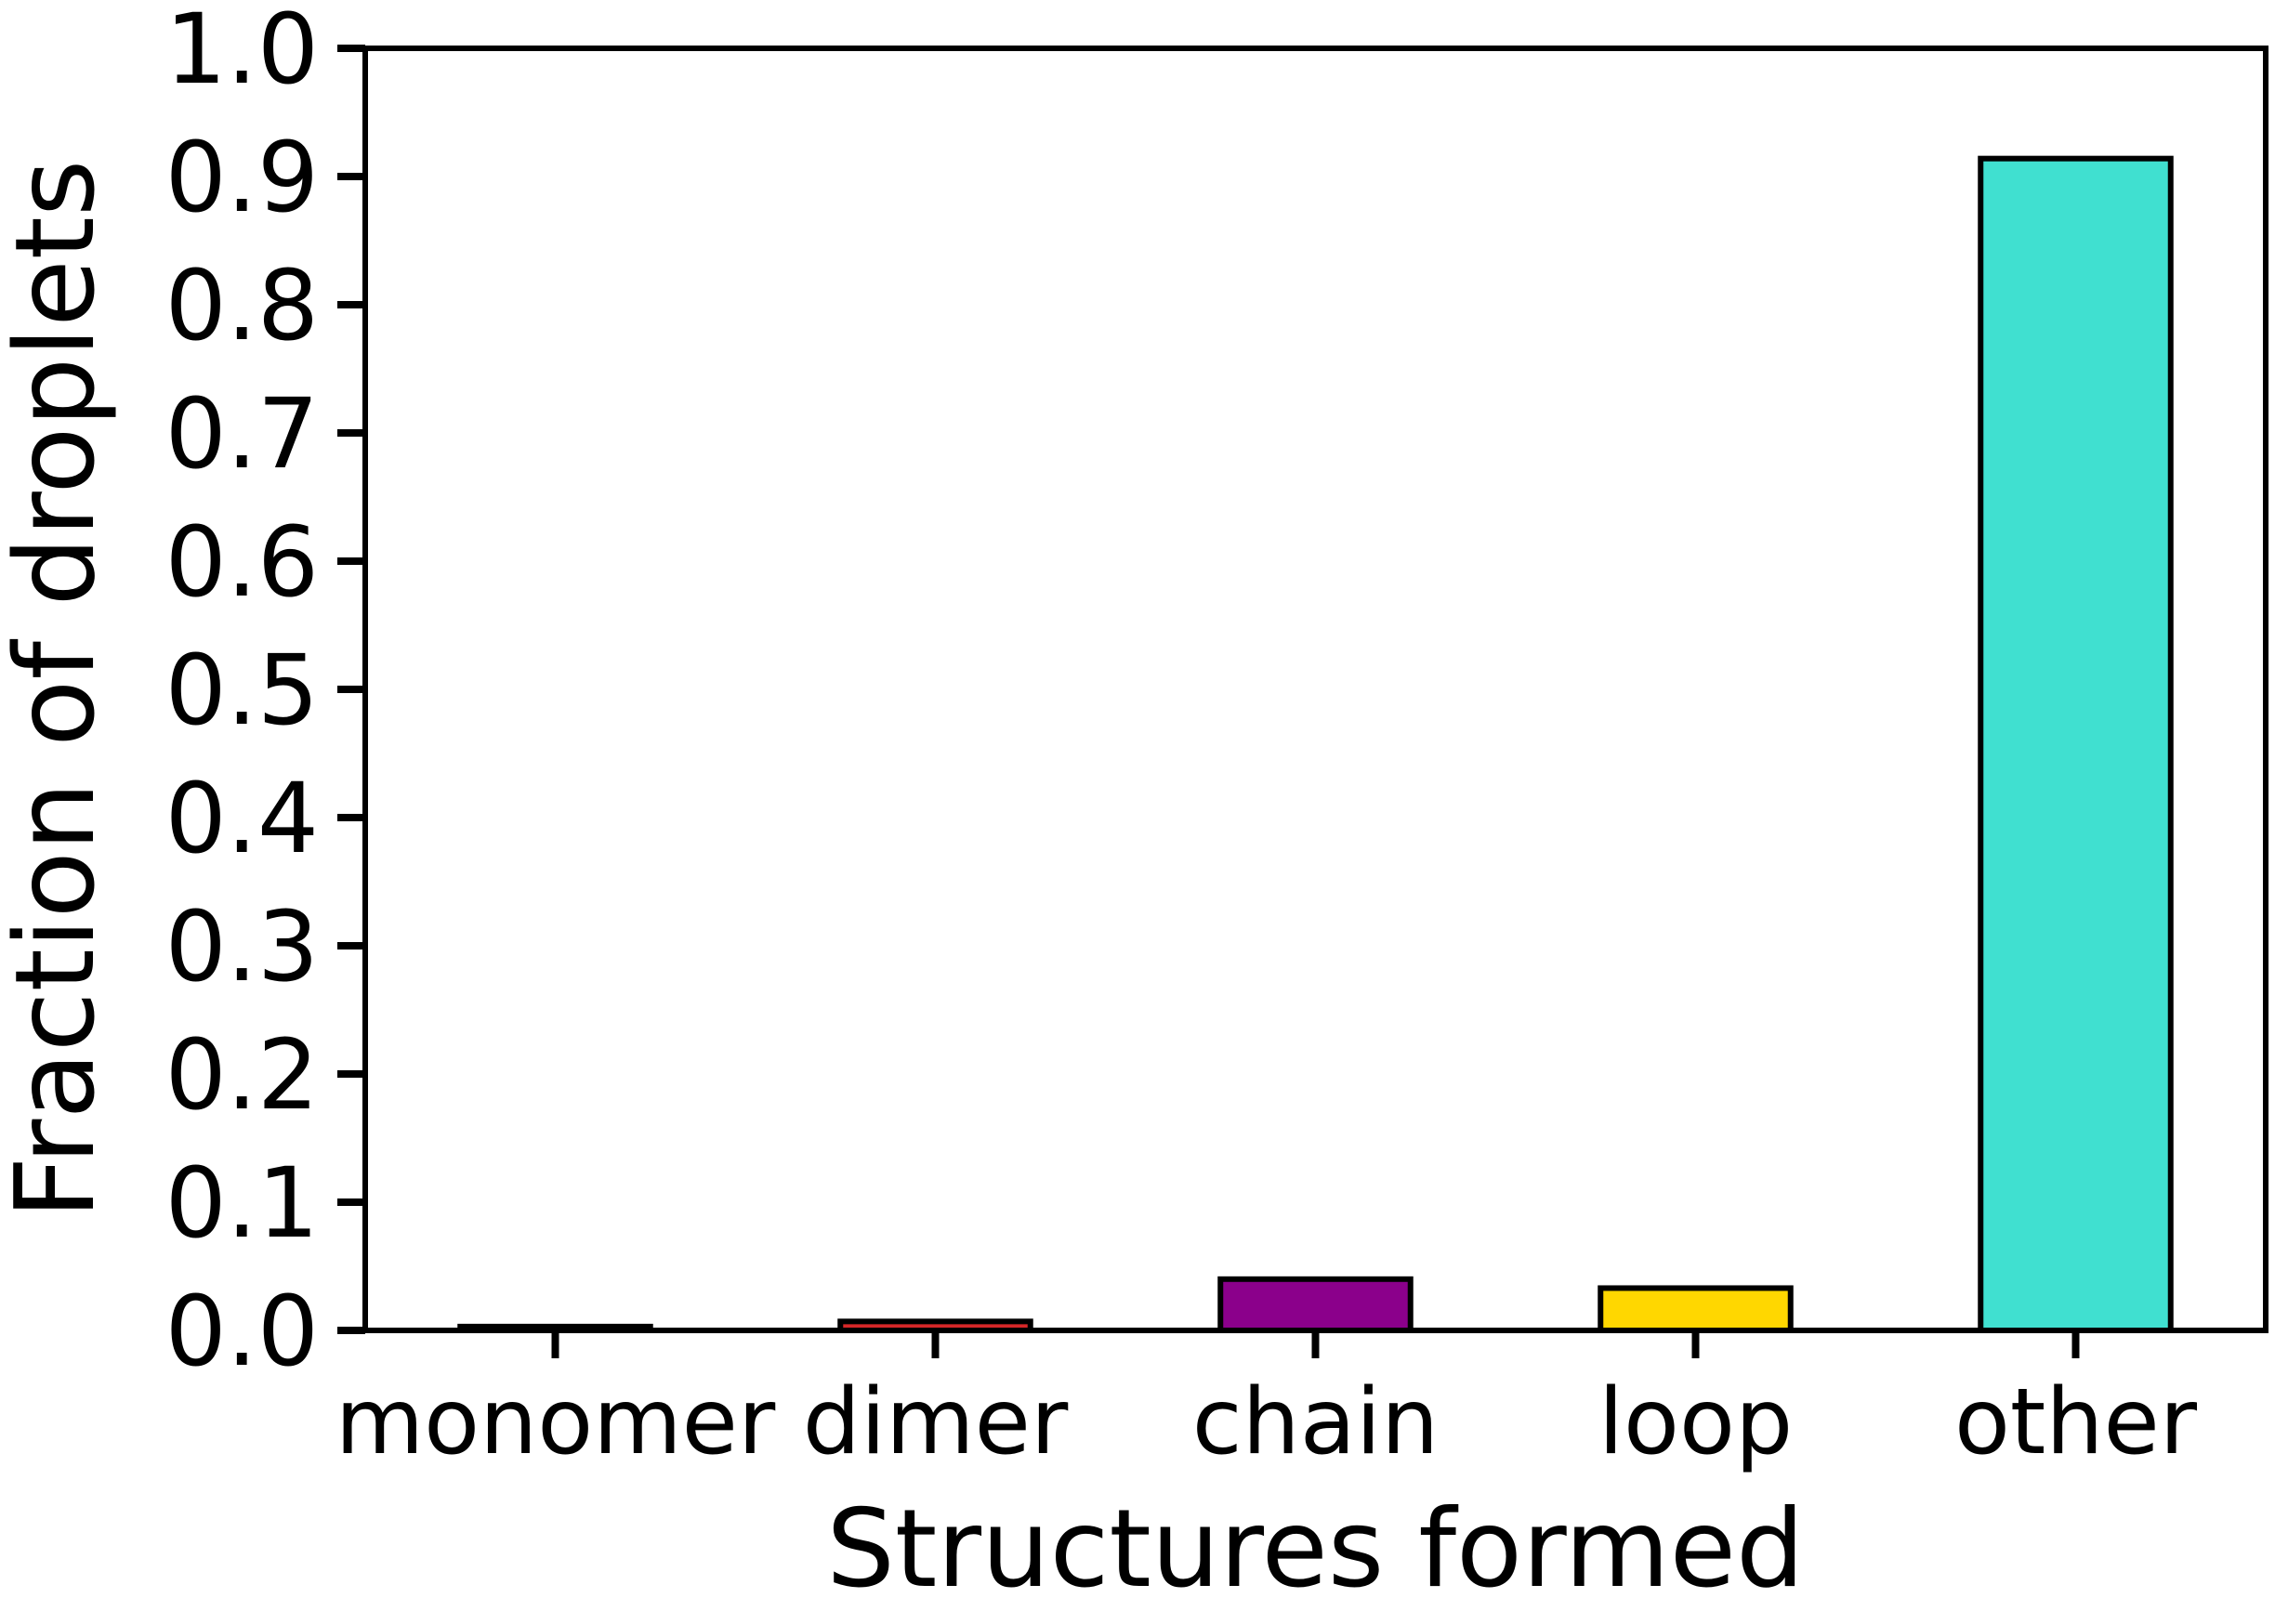  Describe the element at coordinates (2076, 744) in the screenshot. I see `bar-other` at that location.